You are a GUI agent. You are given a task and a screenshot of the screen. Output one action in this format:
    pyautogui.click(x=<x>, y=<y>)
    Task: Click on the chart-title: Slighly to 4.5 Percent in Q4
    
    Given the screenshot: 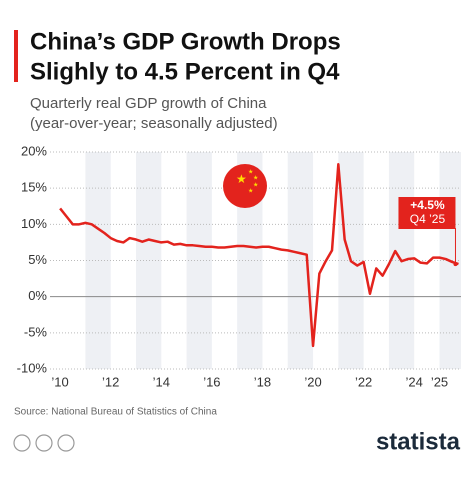 What is the action you would take?
    pyautogui.click(x=185, y=71)
    